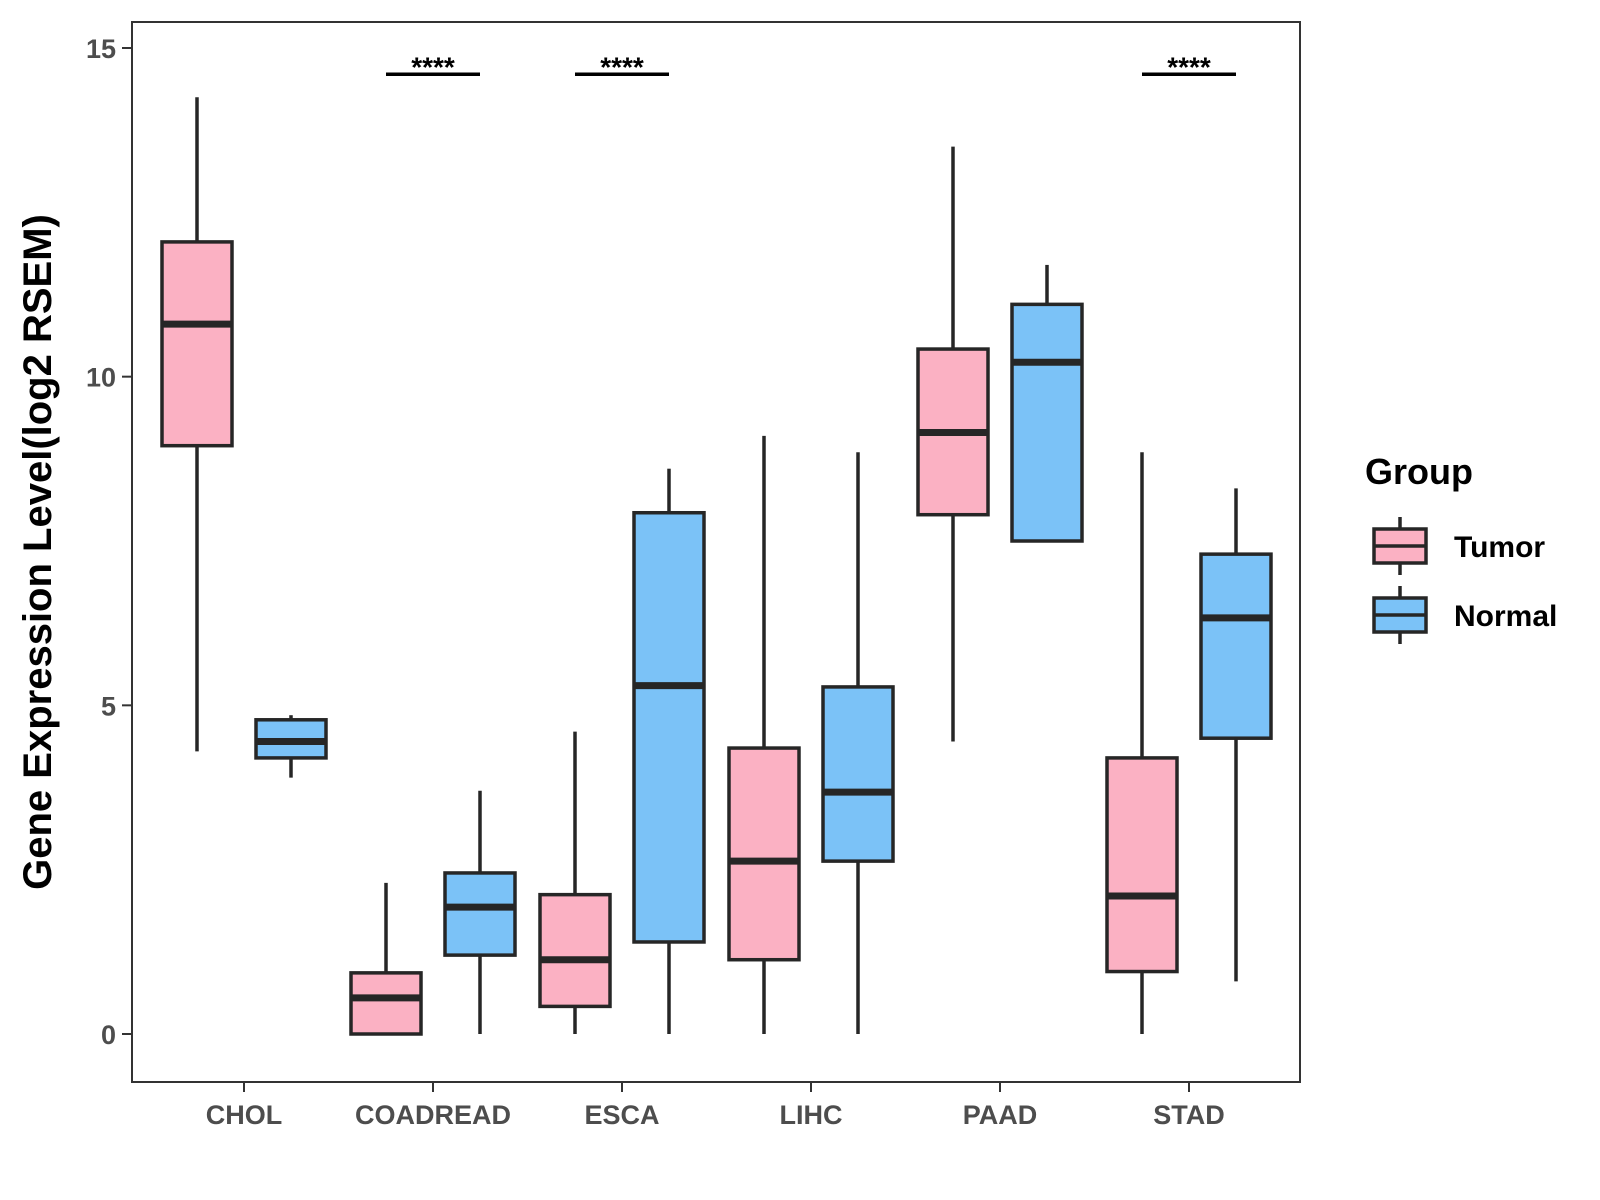 This screenshot has height=1200, width=1600. What do you see at coordinates (101, 378) in the screenshot?
I see `y-tick-label: 10` at bounding box center [101, 378].